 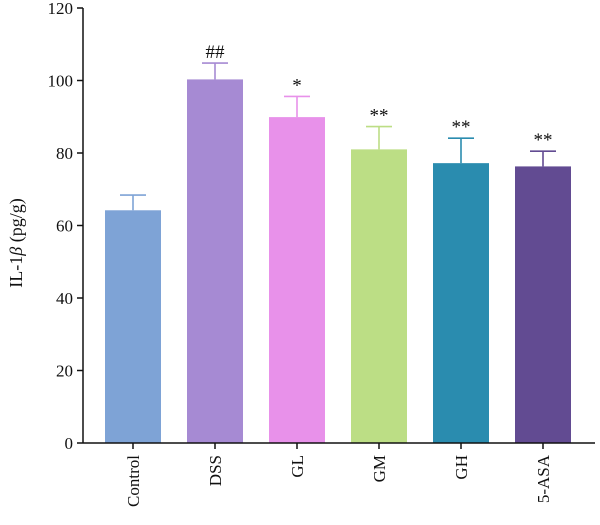 What do you see at coordinates (16, 272) in the screenshot?
I see `y-axis-title-prefix: IL-1` at bounding box center [16, 272].